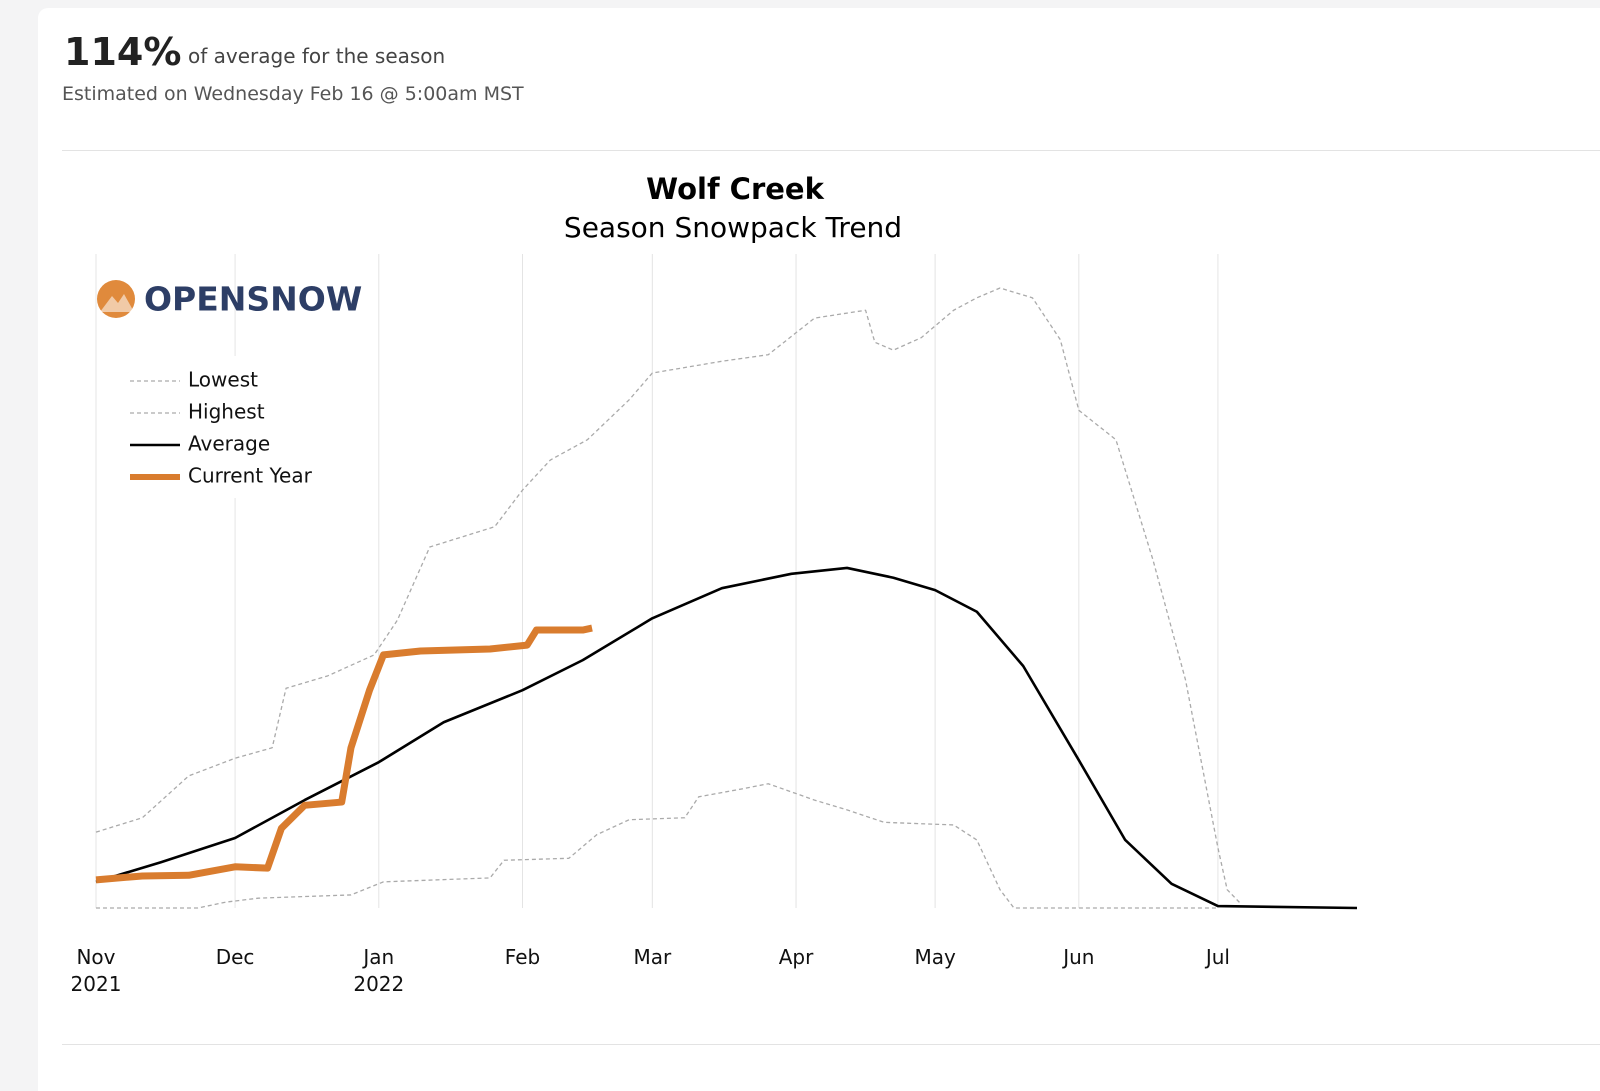  I want to click on x-tick-label: Jan 2022, so click(378, 970).